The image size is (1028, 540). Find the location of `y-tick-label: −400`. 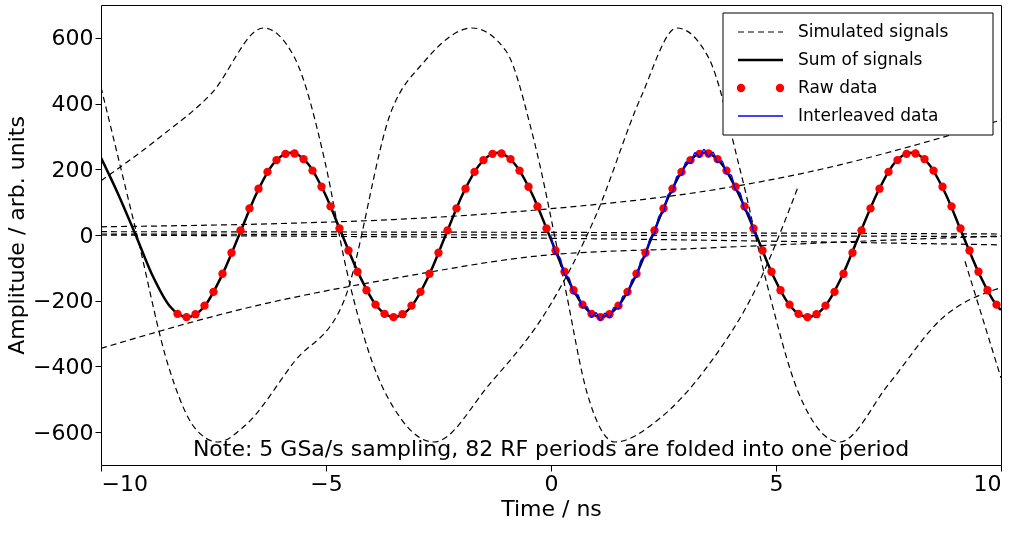

y-tick-label: −400 is located at coordinates (63, 366).